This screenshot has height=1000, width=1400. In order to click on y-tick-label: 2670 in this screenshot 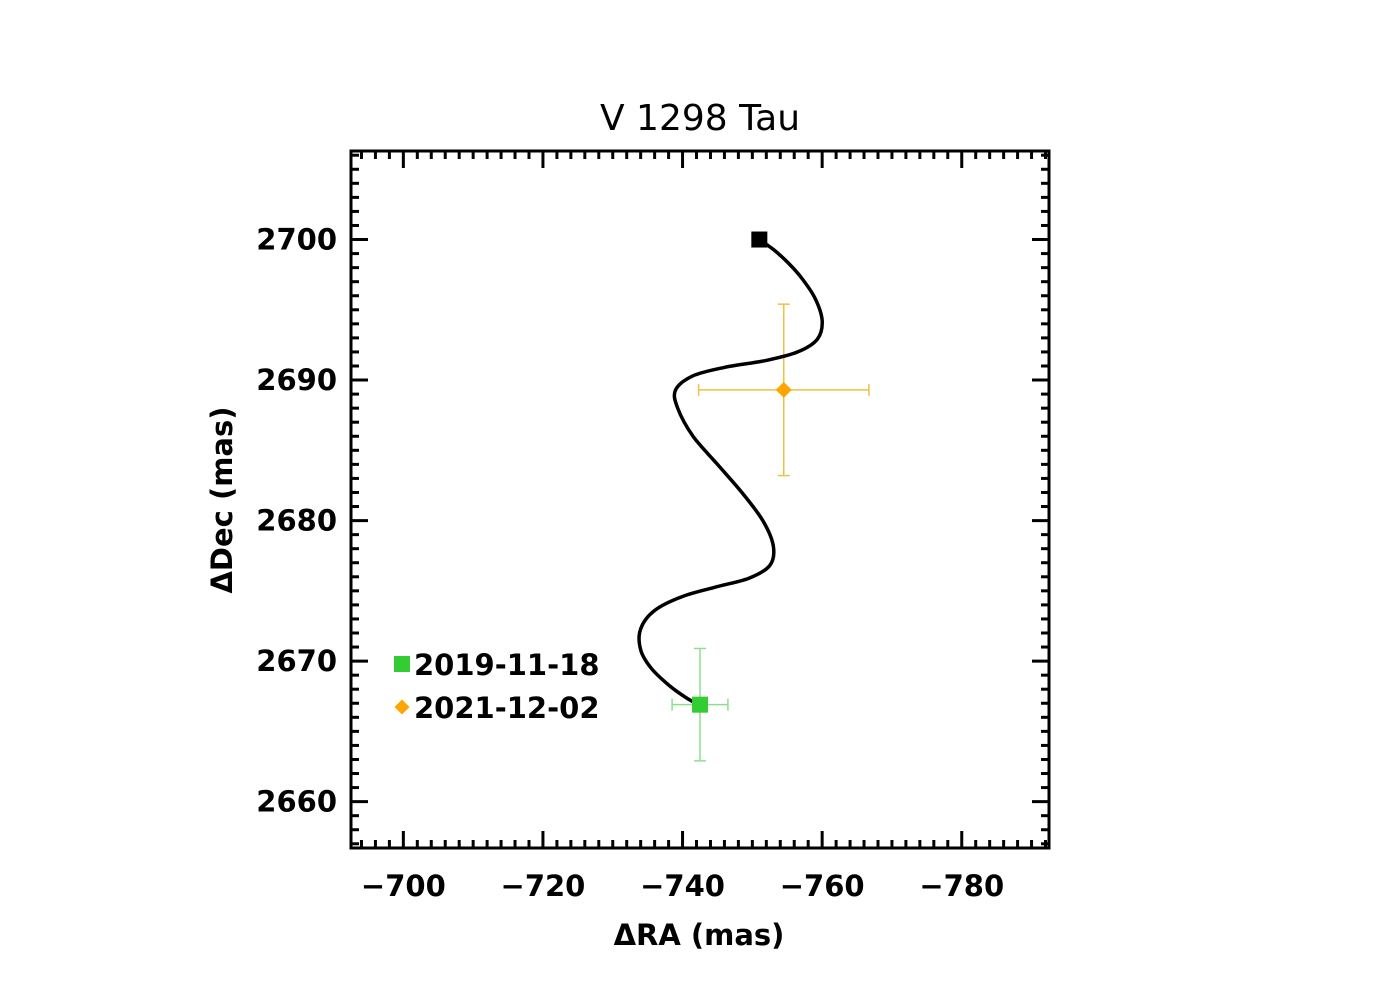, I will do `click(296, 661)`.